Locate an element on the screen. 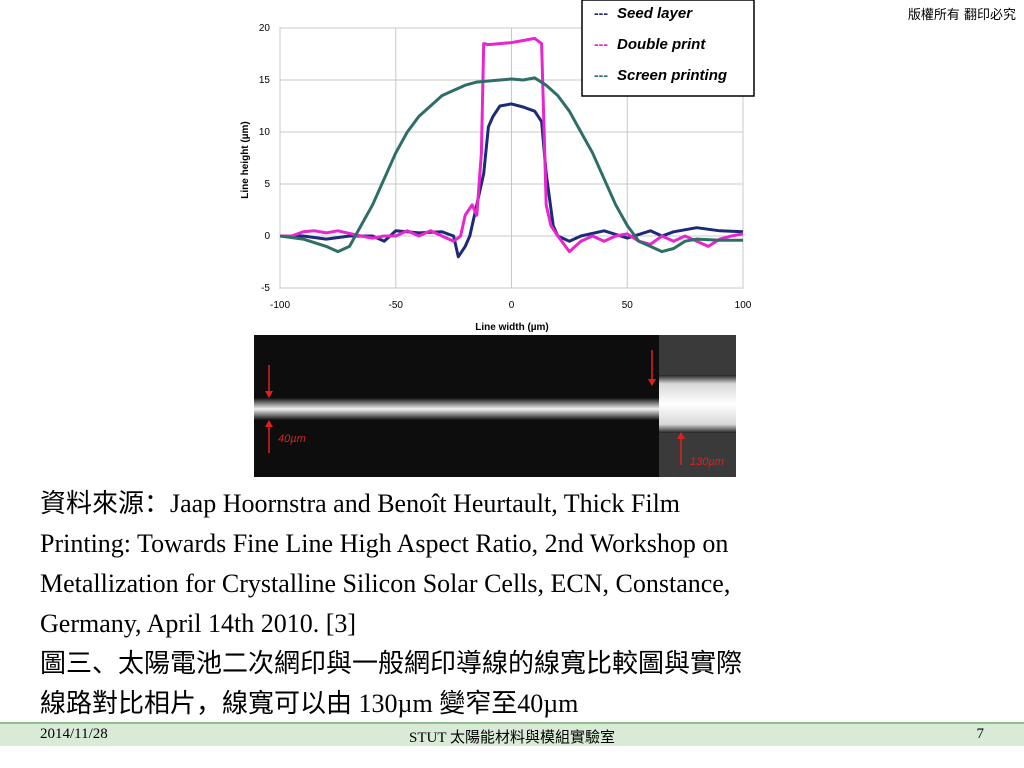 This screenshot has width=1024, height=768. legend-entry: Double print is located at coordinates (661, 44).